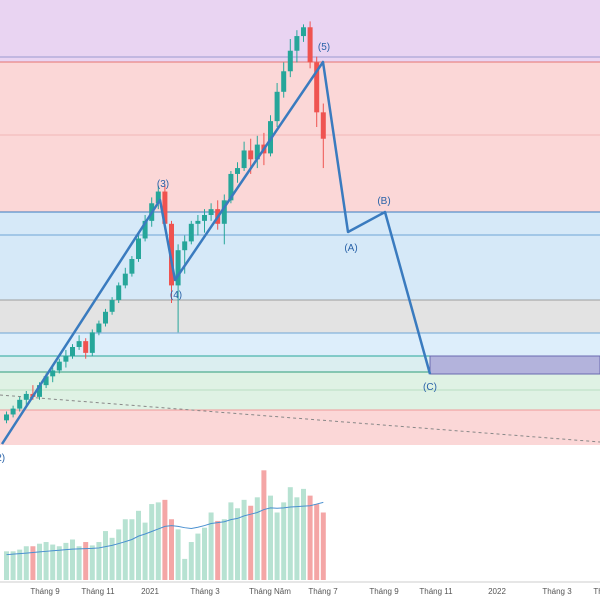 This screenshot has width=600, height=600. What do you see at coordinates (497, 591) in the screenshot?
I see `x-tick-label: 2022` at bounding box center [497, 591].